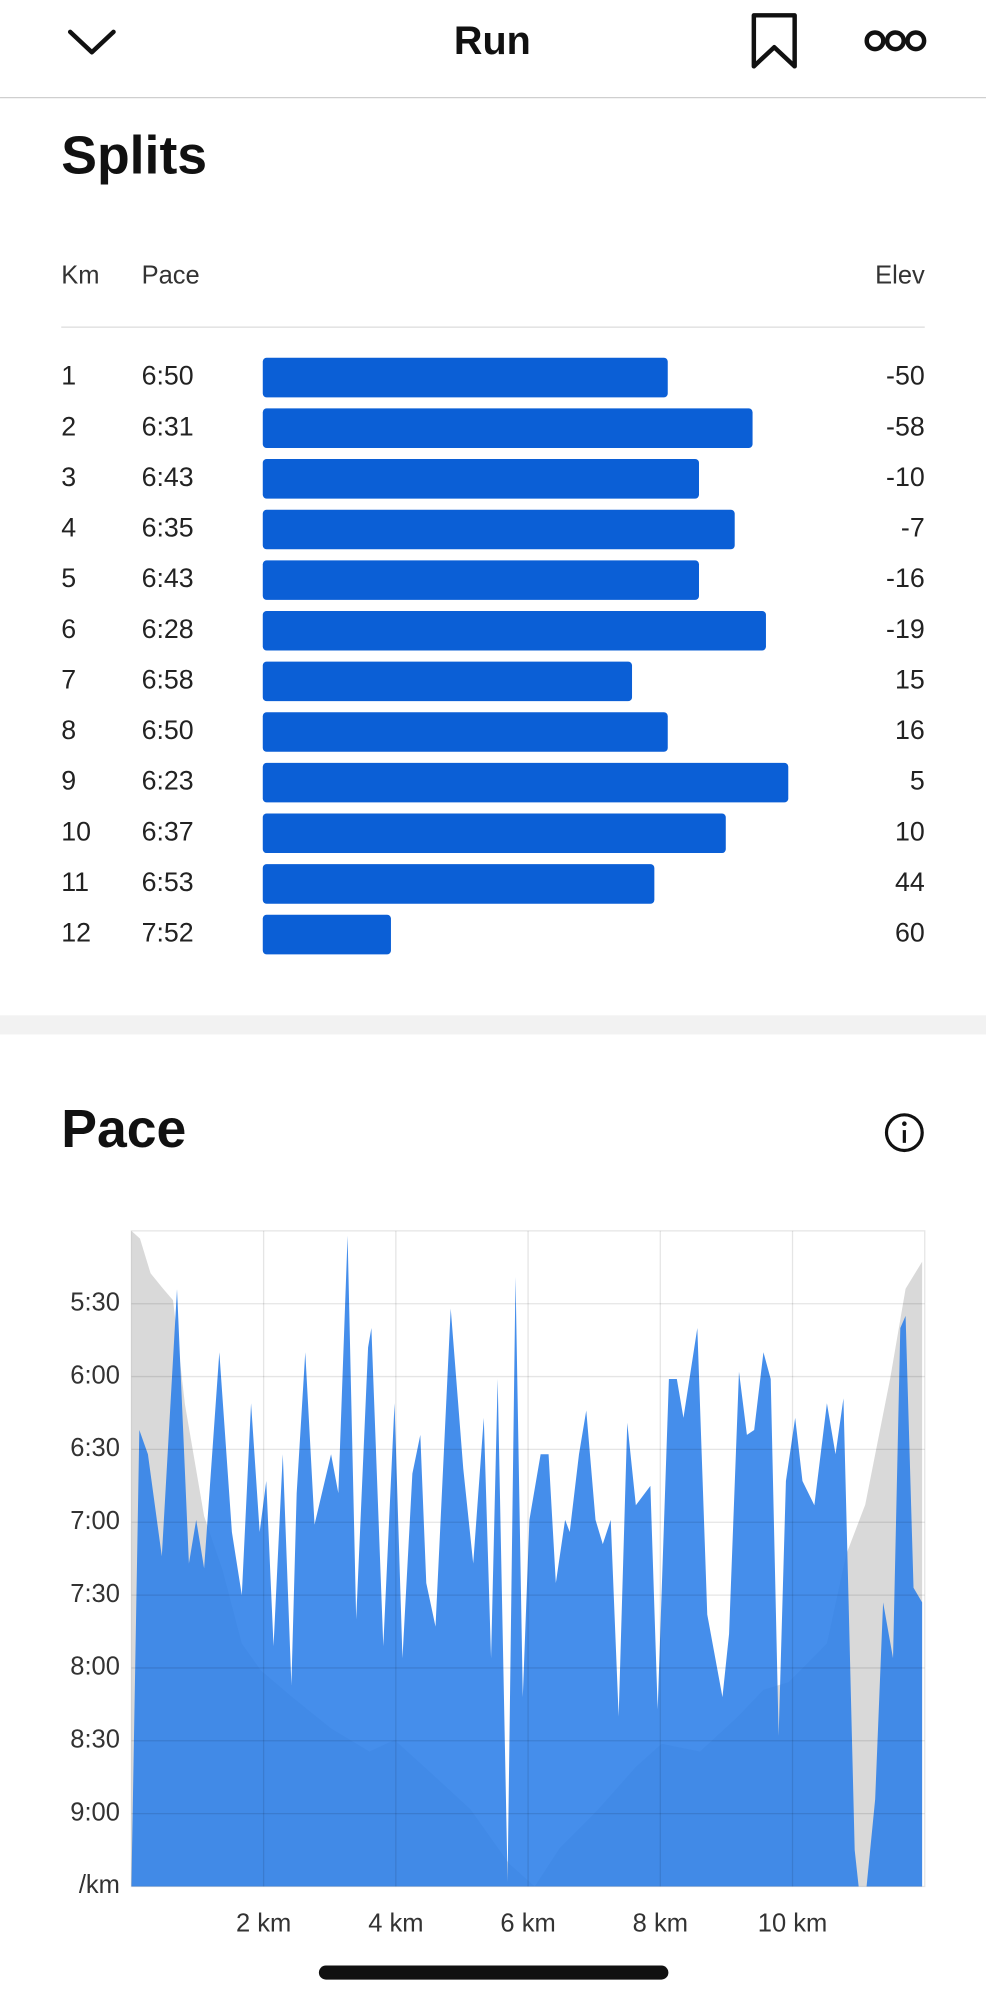 This screenshot has width=986, height=2000. Describe the element at coordinates (95, 1302) in the screenshot. I see `y-tick-label: 5:30` at that location.